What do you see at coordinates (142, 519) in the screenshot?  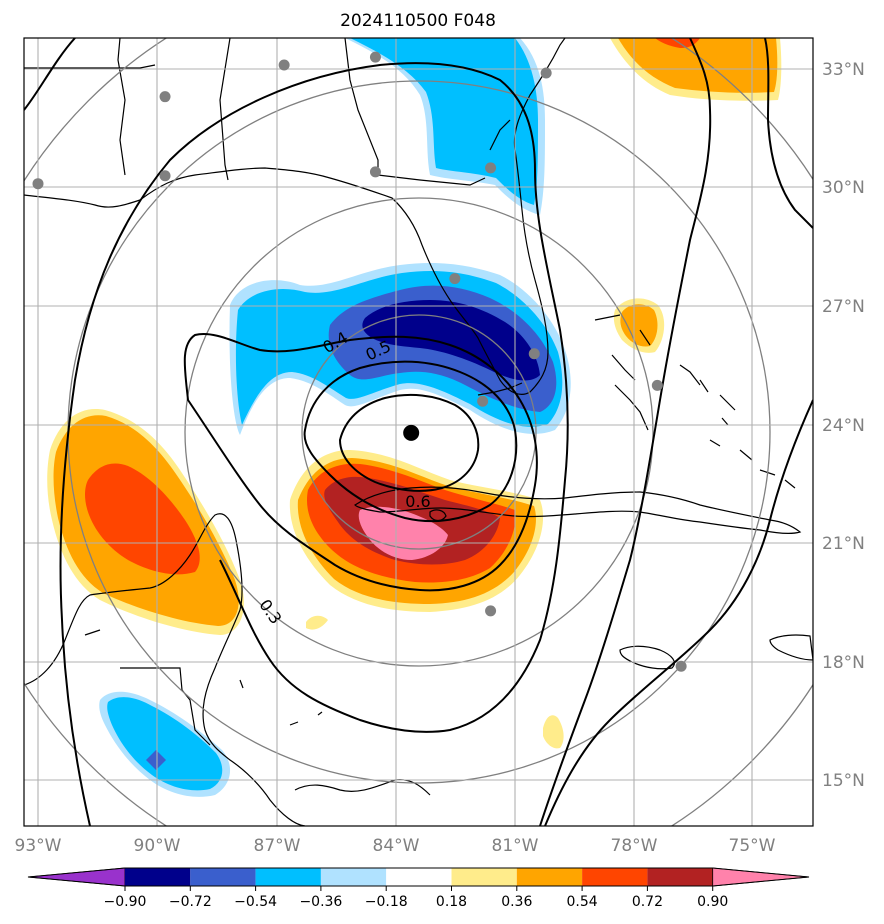 I see `positive-shading-yucatan-red` at bounding box center [142, 519].